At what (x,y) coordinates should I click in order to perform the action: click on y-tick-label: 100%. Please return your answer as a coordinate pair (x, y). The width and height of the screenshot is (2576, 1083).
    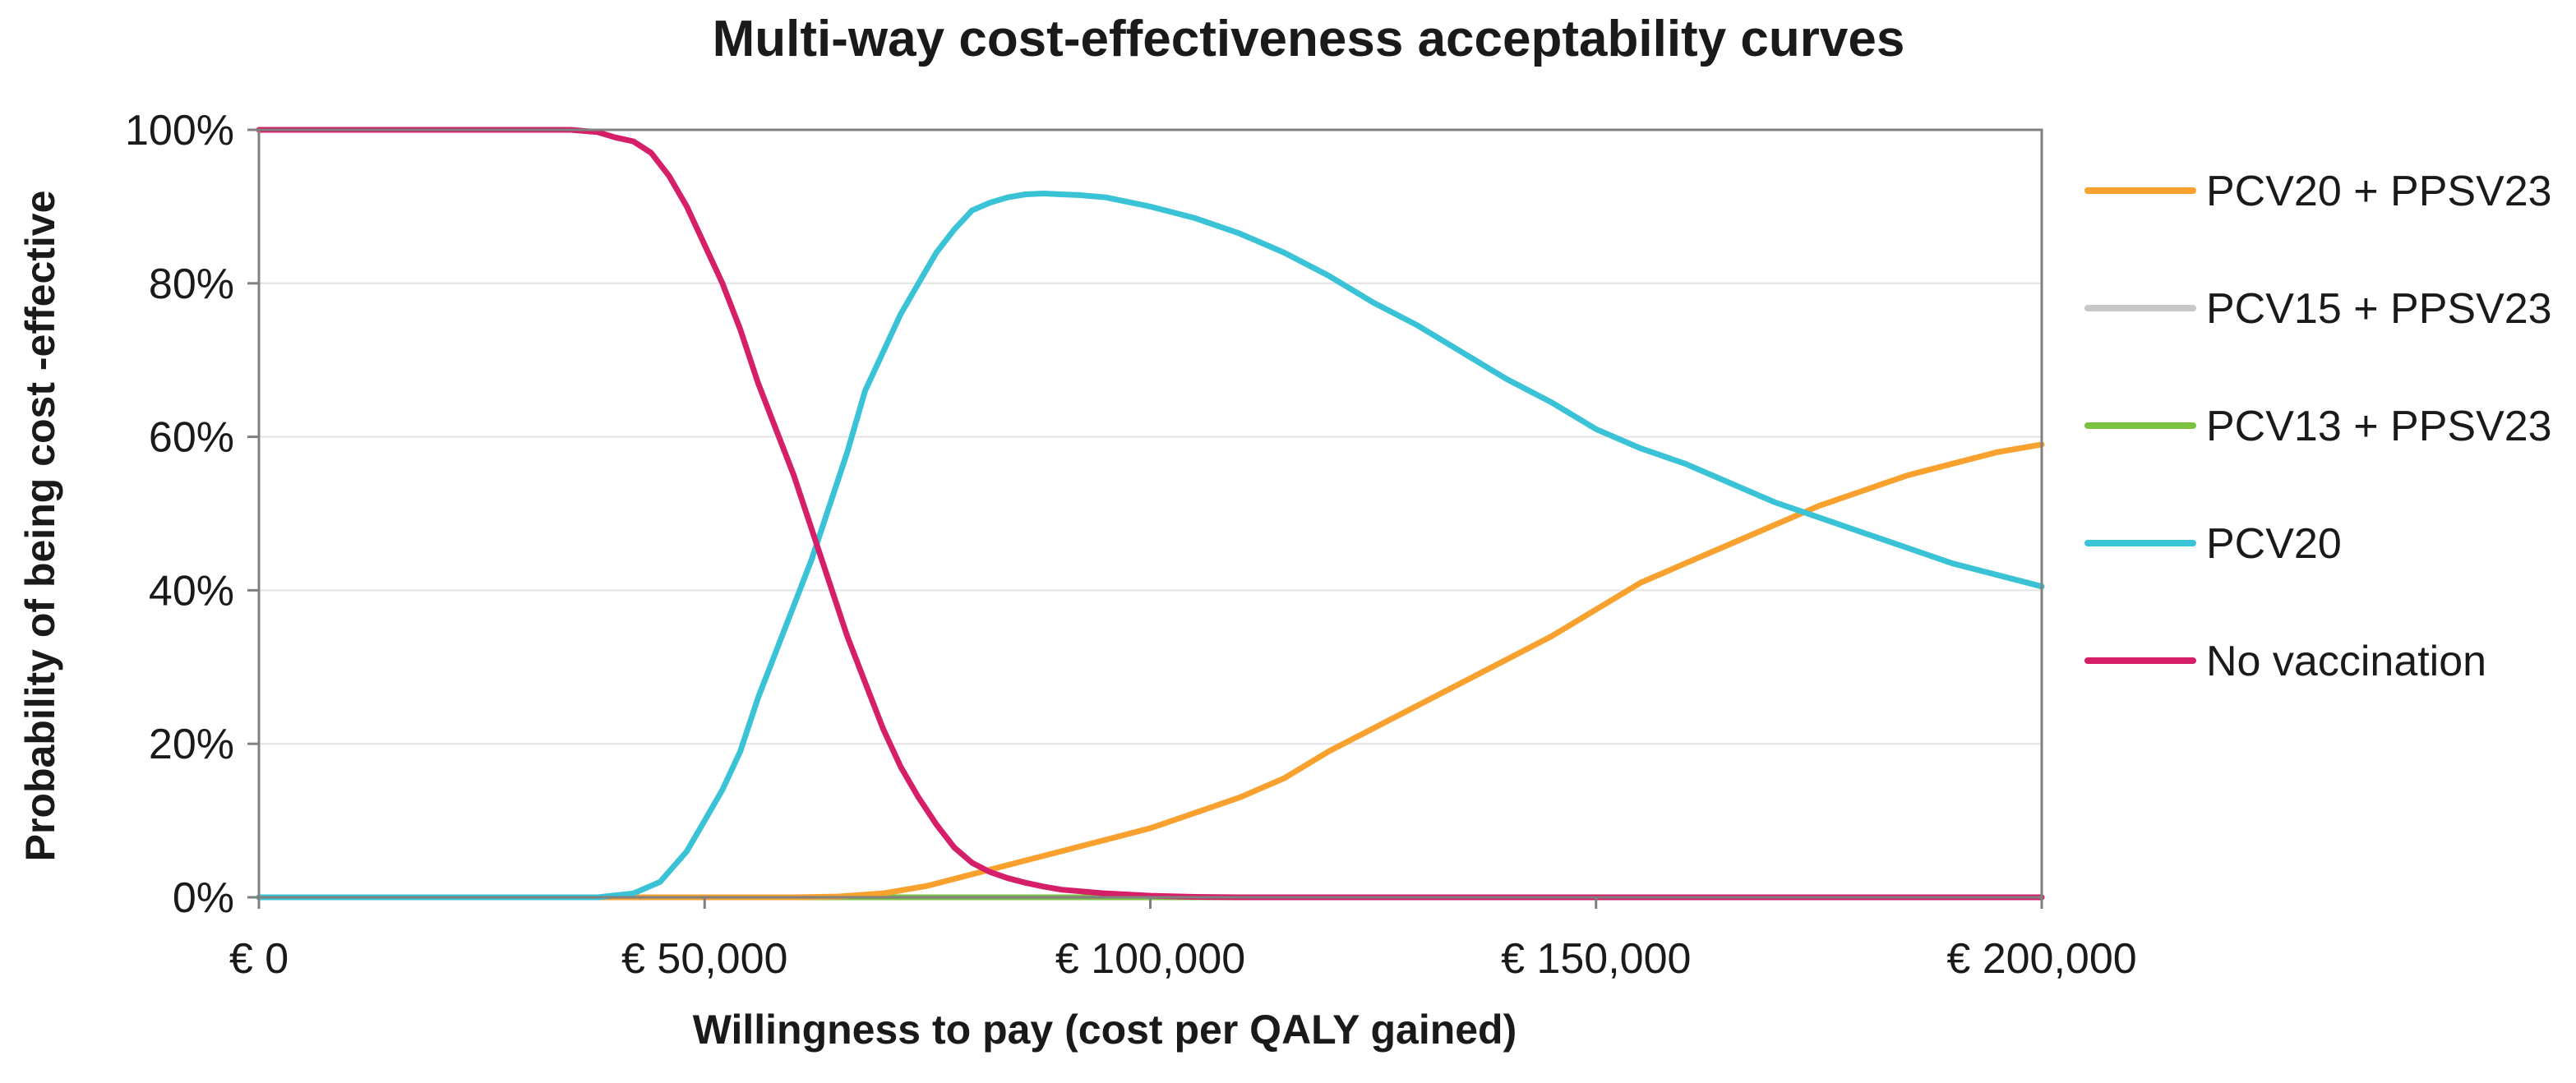
    Looking at the image, I should click on (180, 130).